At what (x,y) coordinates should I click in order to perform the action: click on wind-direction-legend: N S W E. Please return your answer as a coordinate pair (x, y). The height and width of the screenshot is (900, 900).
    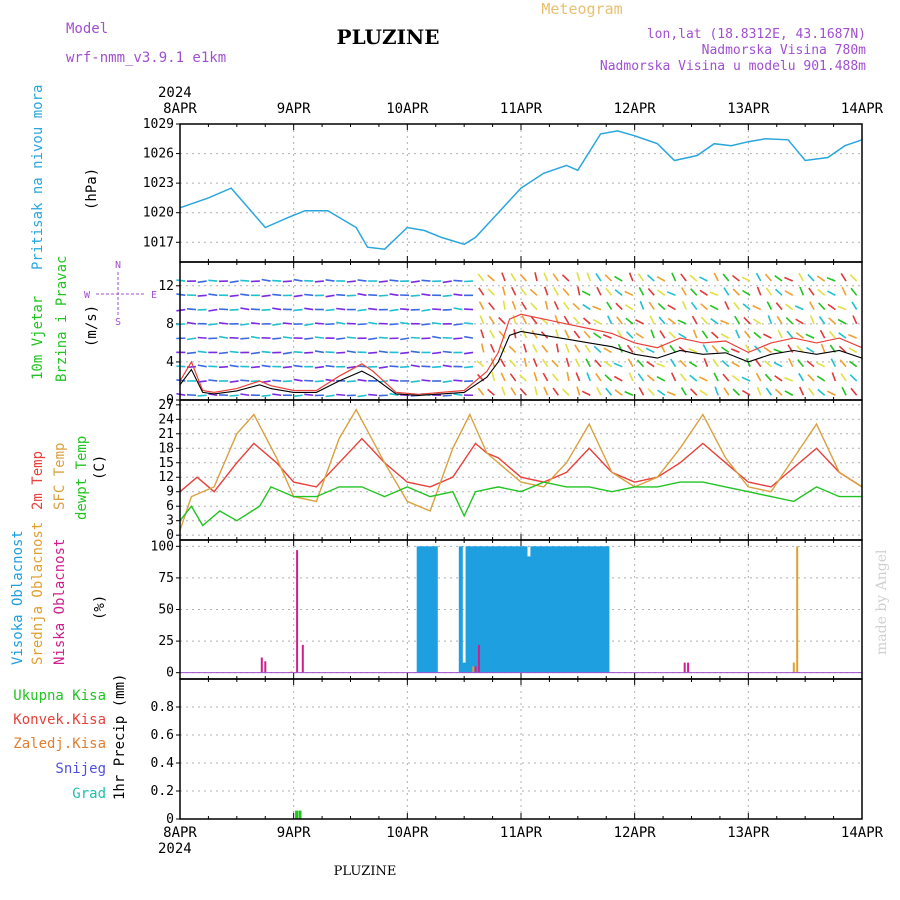
    Looking at the image, I should click on (120, 294).